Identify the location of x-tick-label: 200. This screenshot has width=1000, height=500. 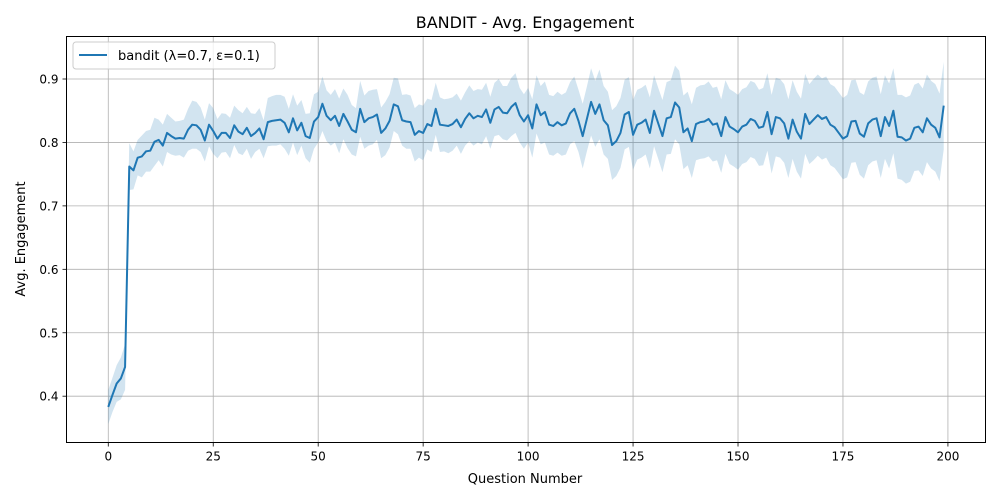
(947, 457).